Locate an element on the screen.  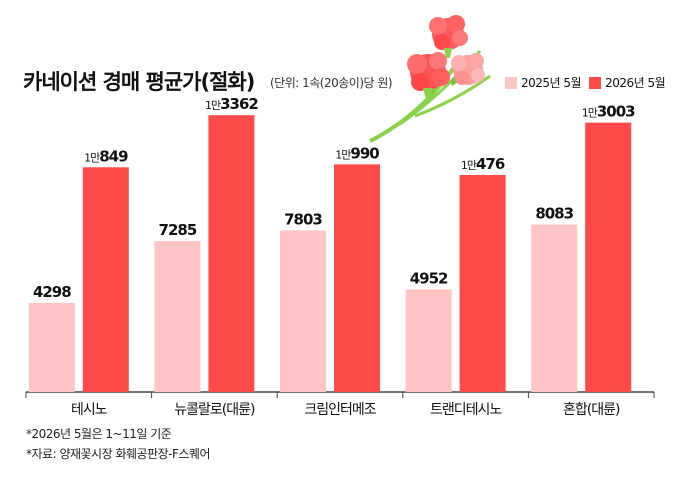
data-label-value: 4298 is located at coordinates (52, 292).